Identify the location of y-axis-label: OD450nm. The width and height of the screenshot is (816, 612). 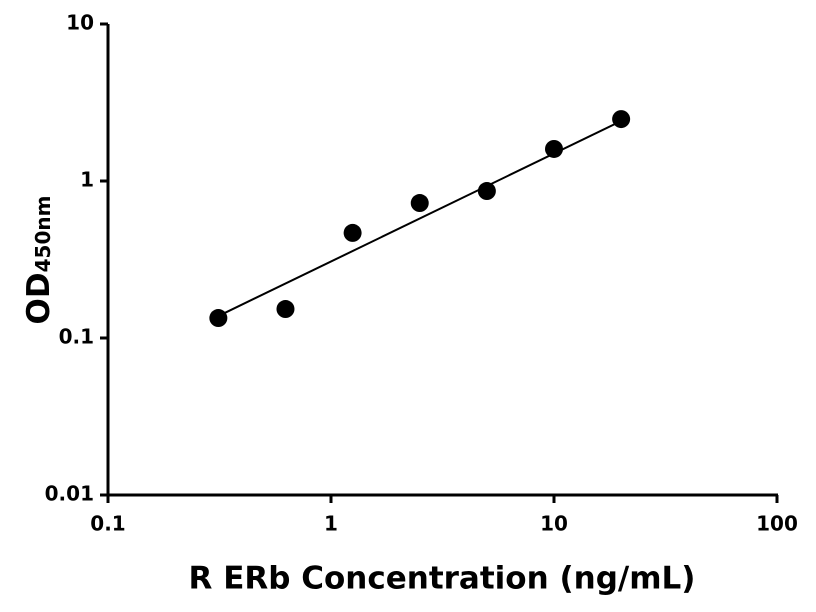
(39, 260).